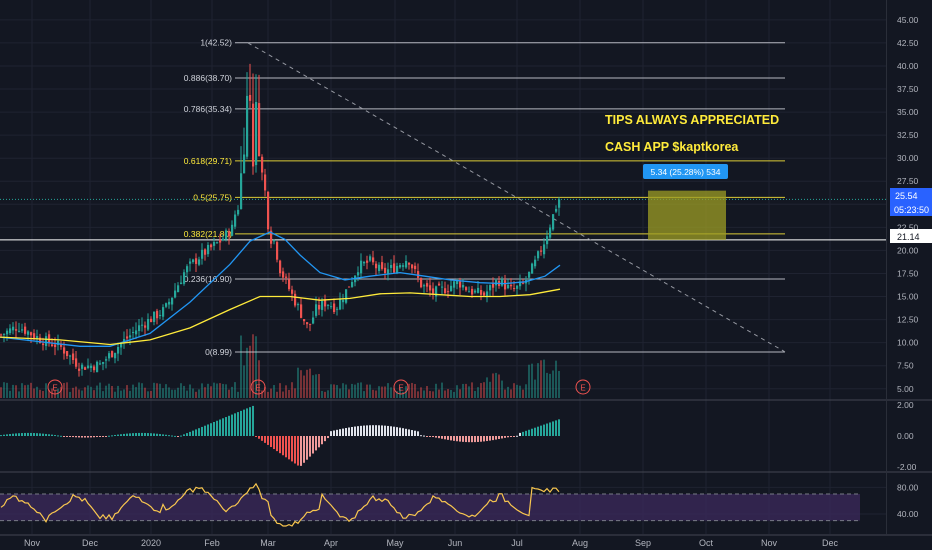  I want to click on rsi-line, so click(280, 504).